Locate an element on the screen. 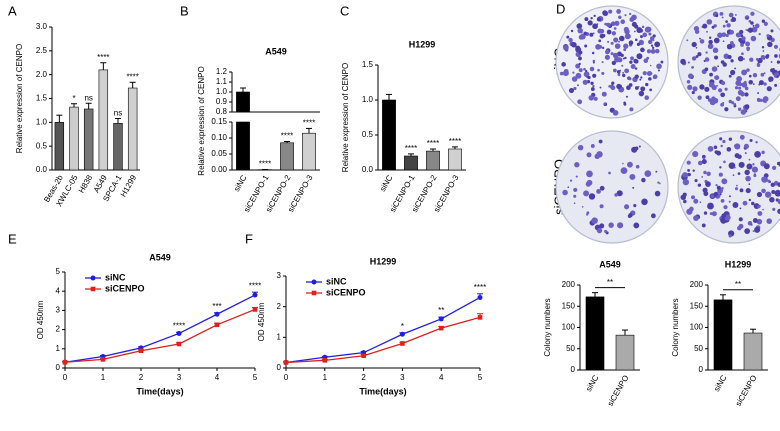 The image size is (780, 431). significance: * is located at coordinates (73, 98).